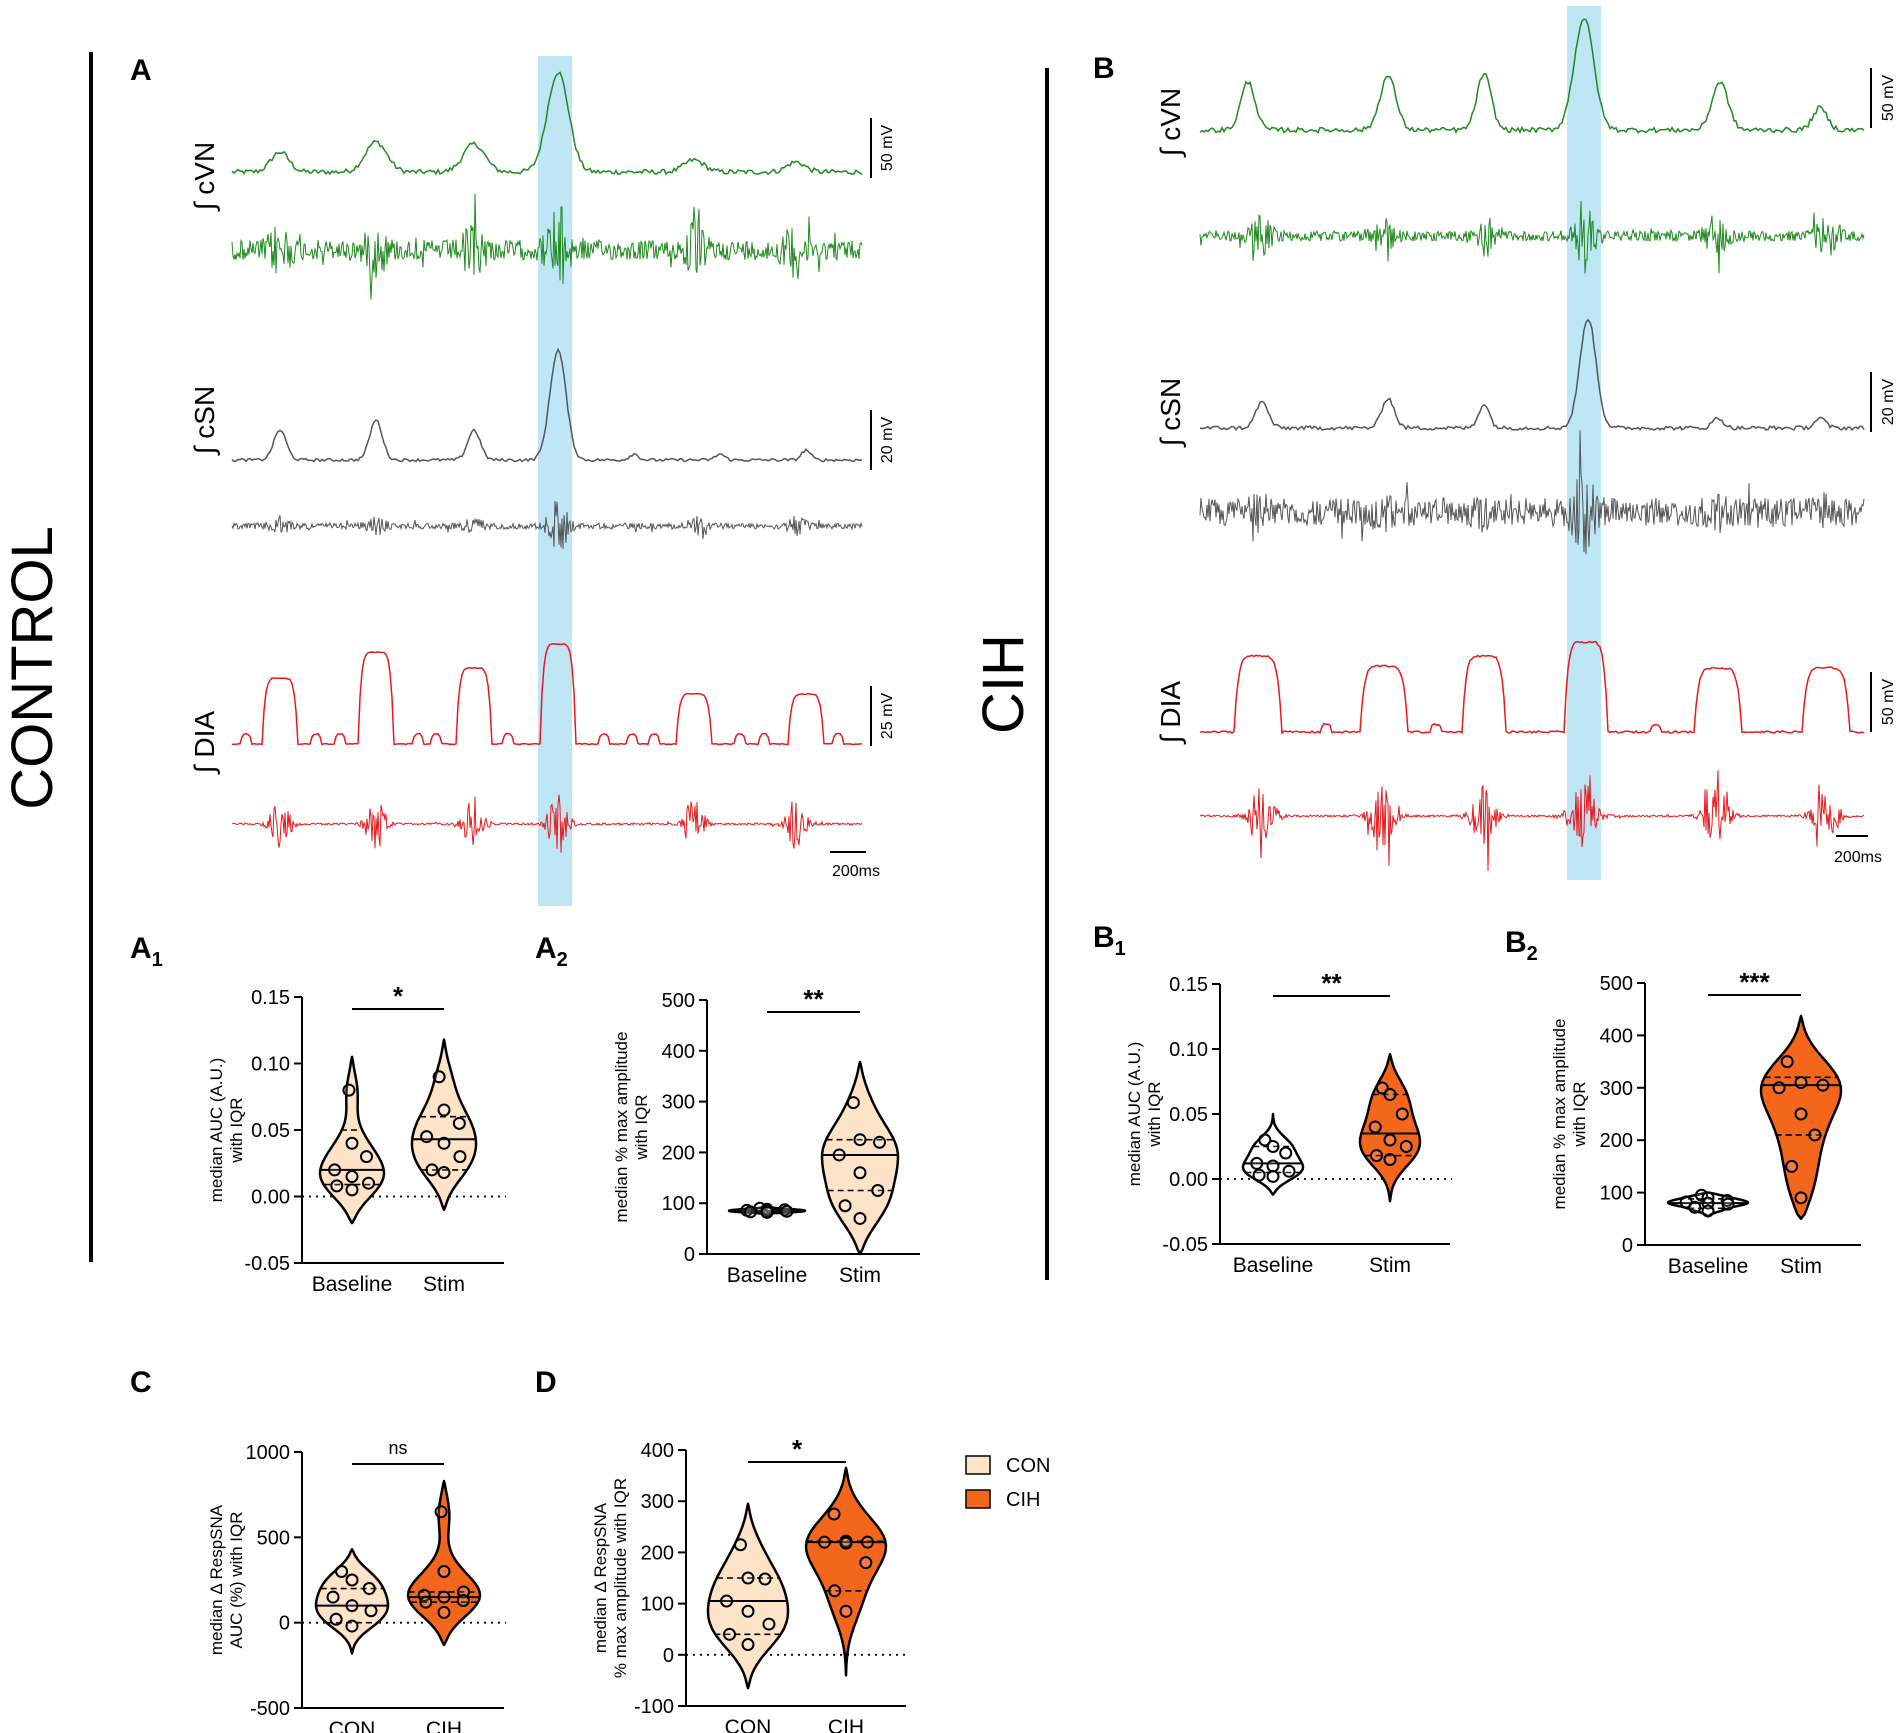 Image resolution: width=1902 pixels, height=1733 pixels. Describe the element at coordinates (32, 668) in the screenshot. I see `control-group-label: CONTROL` at that location.